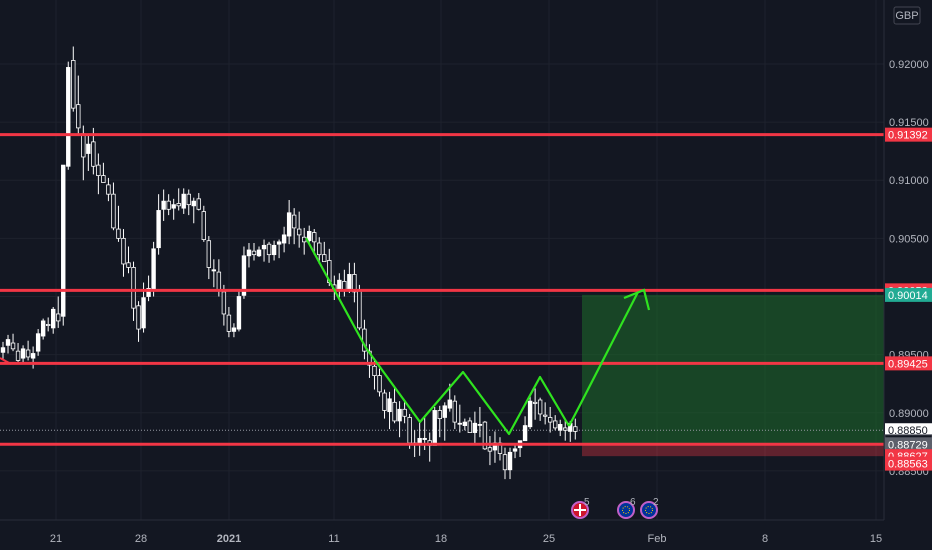  I want to click on event-marker: 6, so click(626, 508).